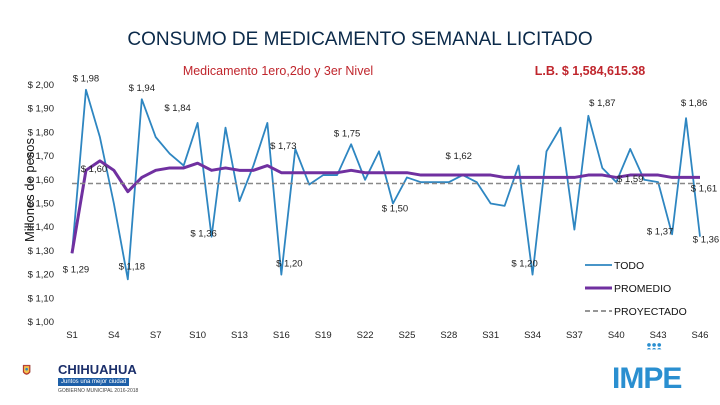 The image size is (720, 405). Describe the element at coordinates (660, 231) in the screenshot. I see `data-label: $ 1,37` at that location.